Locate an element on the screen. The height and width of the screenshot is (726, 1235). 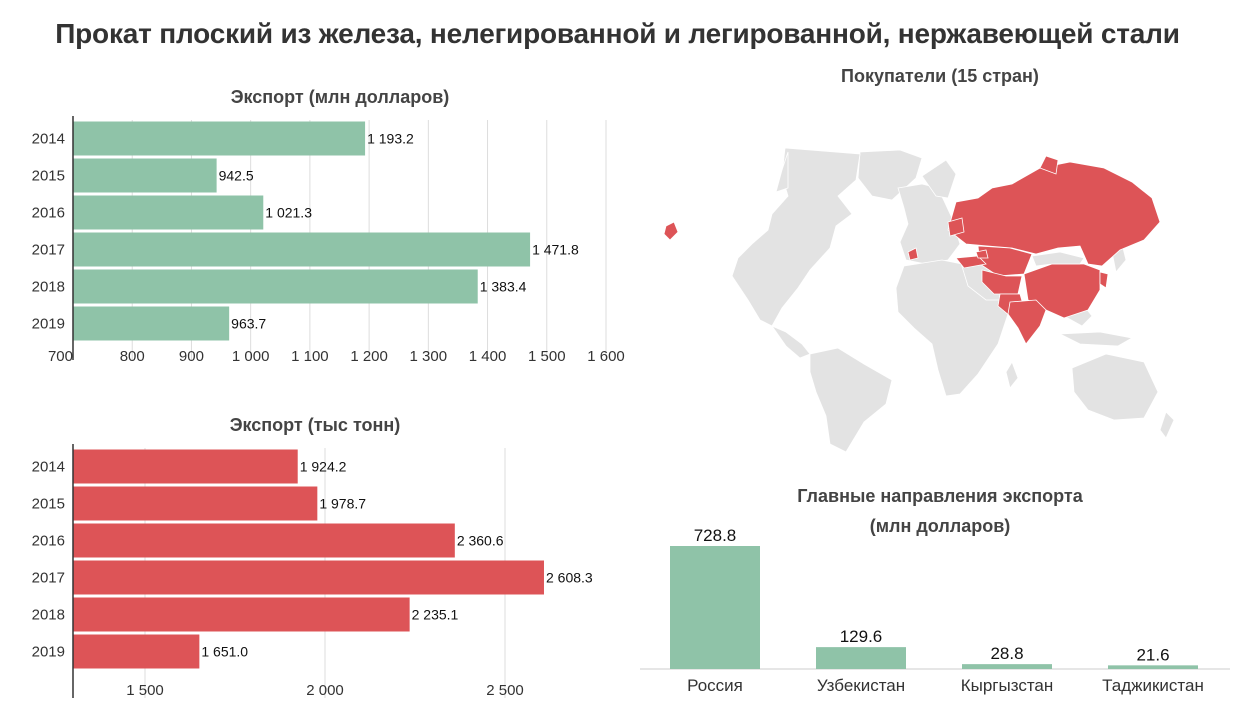
tick-label: 900 is located at coordinates (191, 356).